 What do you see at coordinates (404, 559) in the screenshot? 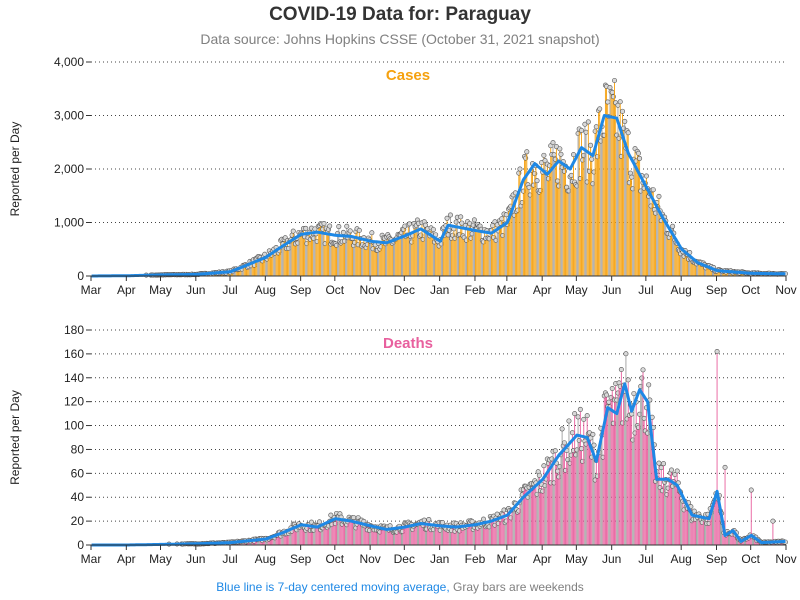
I see `x-tick-label: Dec` at bounding box center [404, 559].